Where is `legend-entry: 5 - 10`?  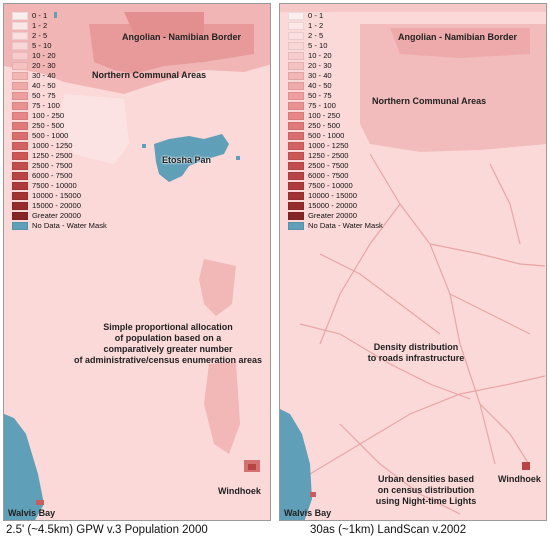 legend-entry: 5 - 10 is located at coordinates (335, 46).